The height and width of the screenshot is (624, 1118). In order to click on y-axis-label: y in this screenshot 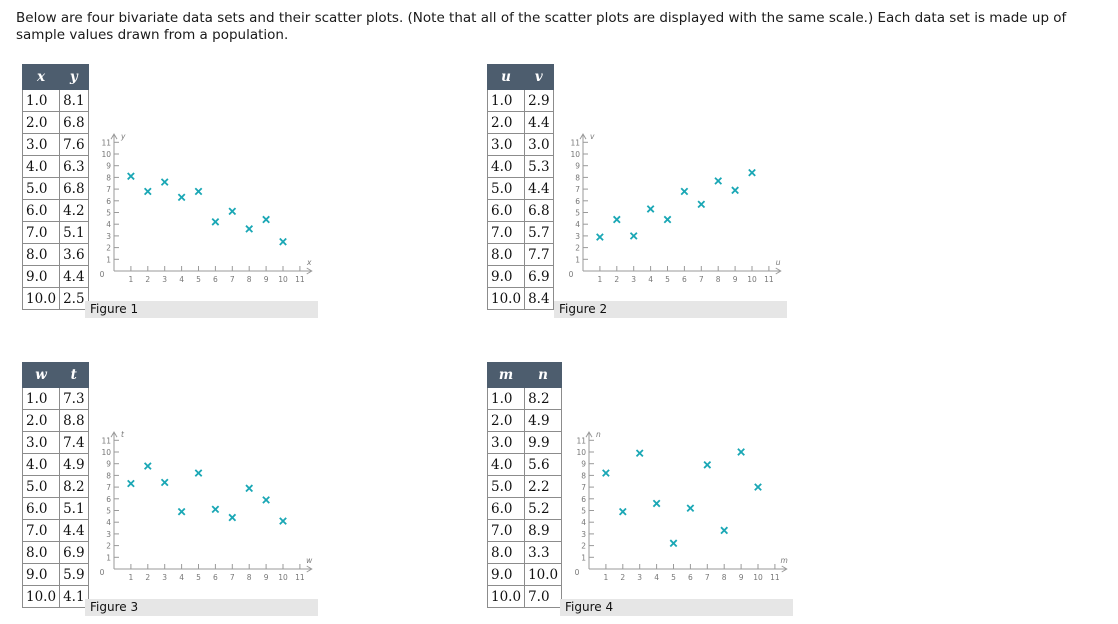, I will do `click(123, 136)`.